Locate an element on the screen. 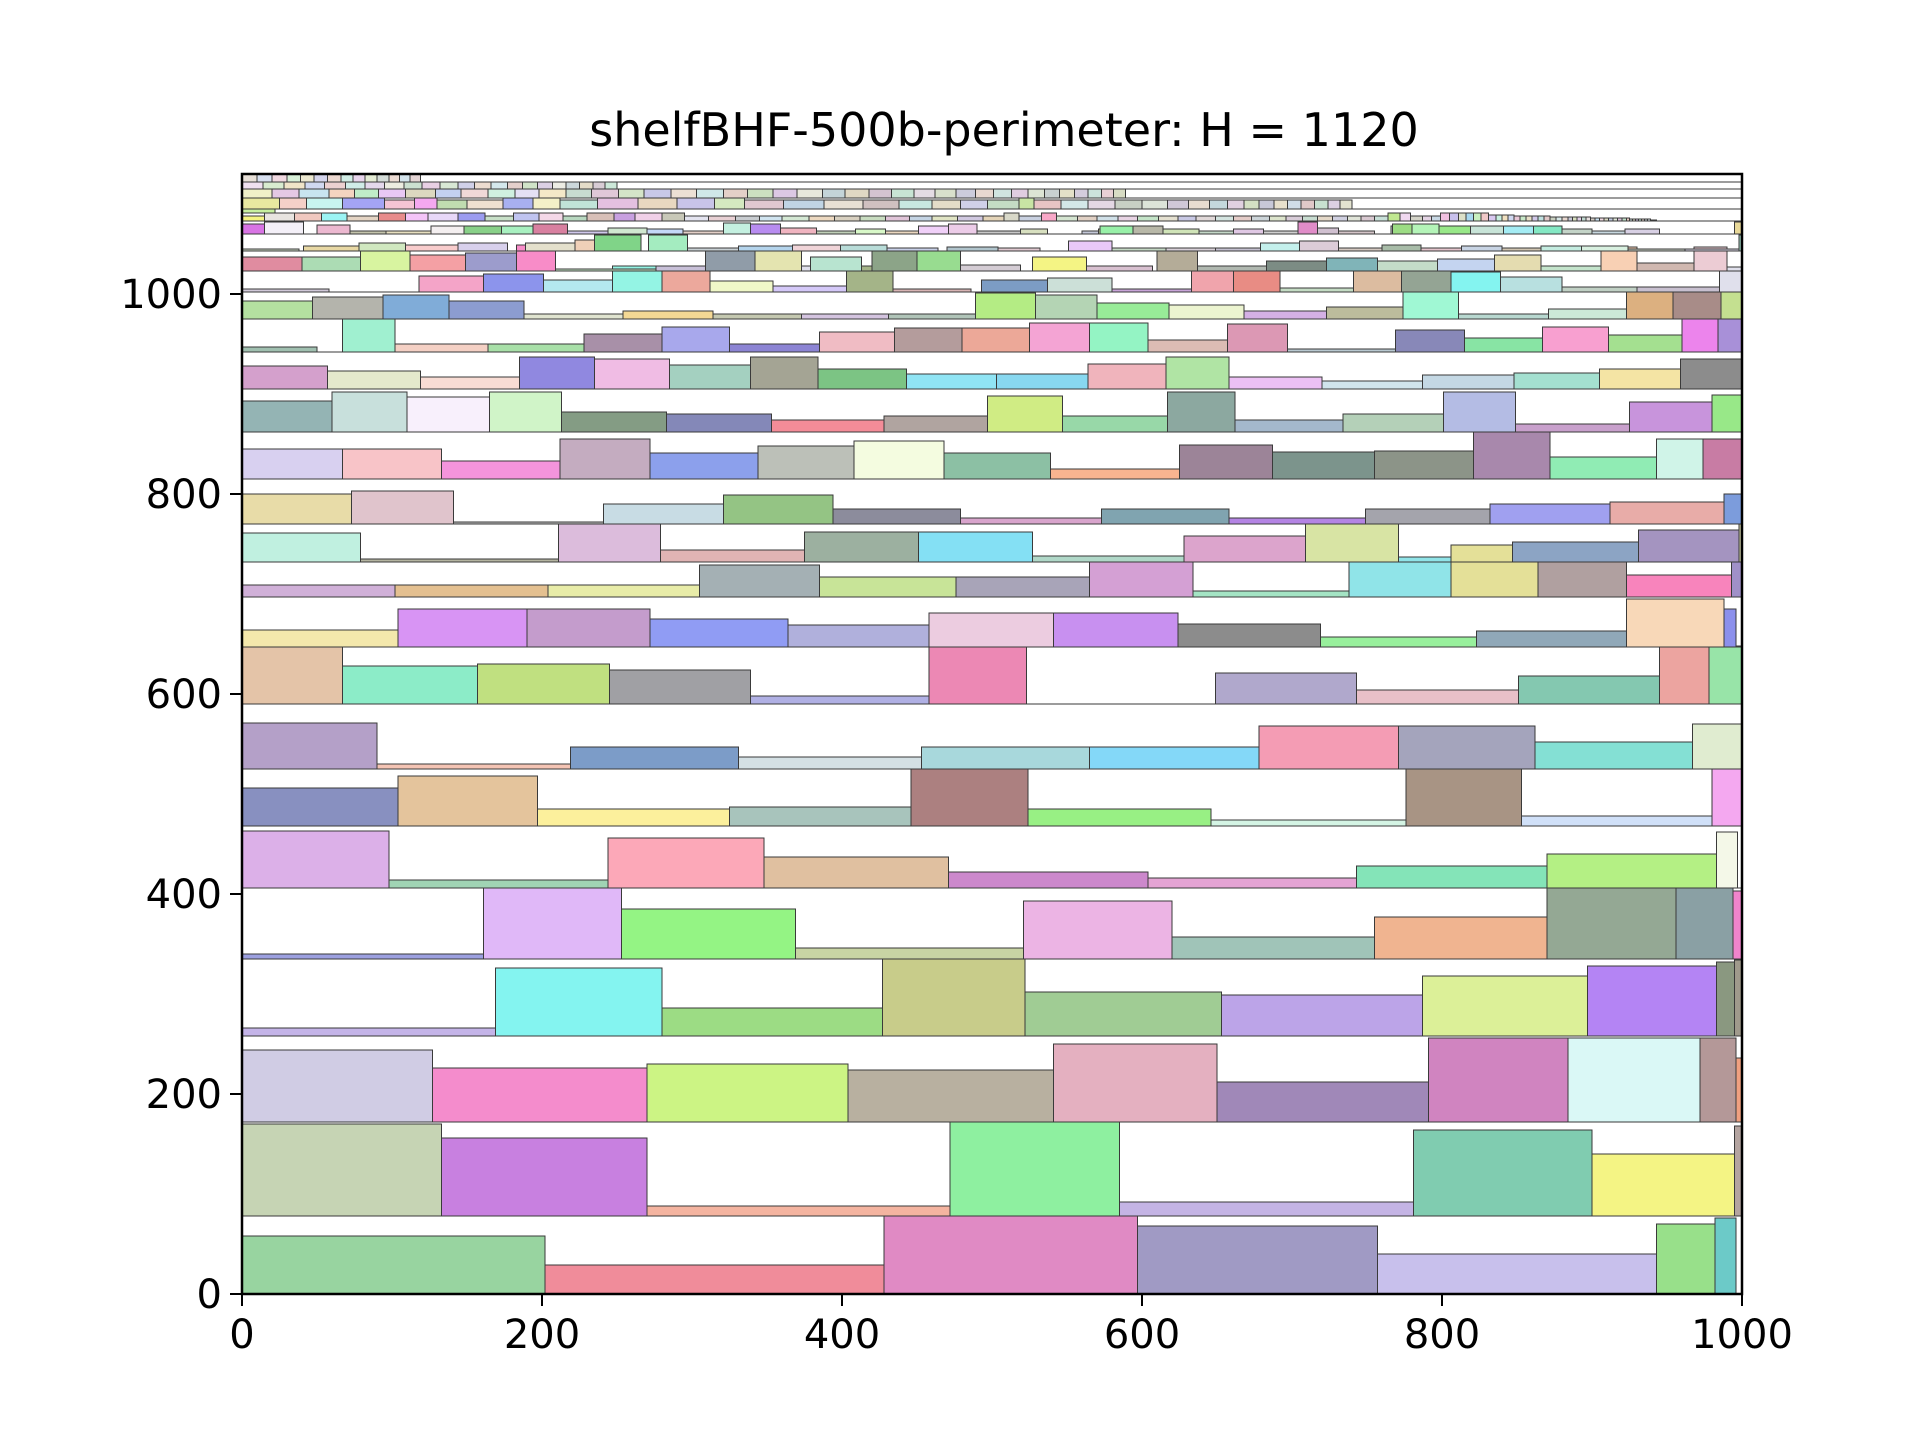 The height and width of the screenshot is (1440, 1920). x-tick-label: 600 is located at coordinates (1142, 1335).